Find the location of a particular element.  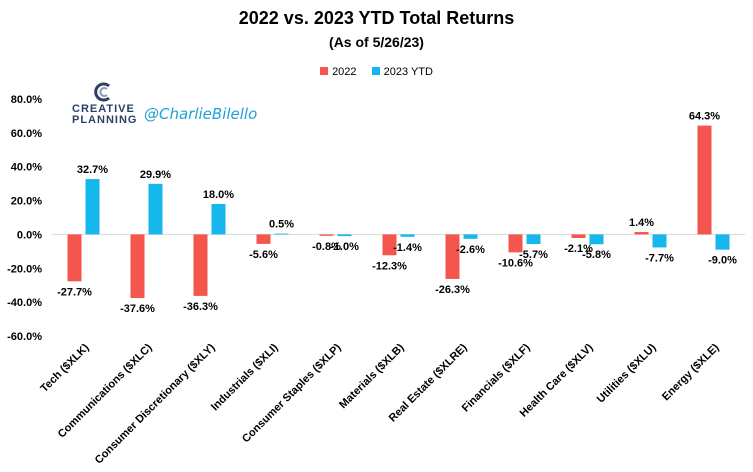

y-tick-label: 60.0% is located at coordinates (26, 134).